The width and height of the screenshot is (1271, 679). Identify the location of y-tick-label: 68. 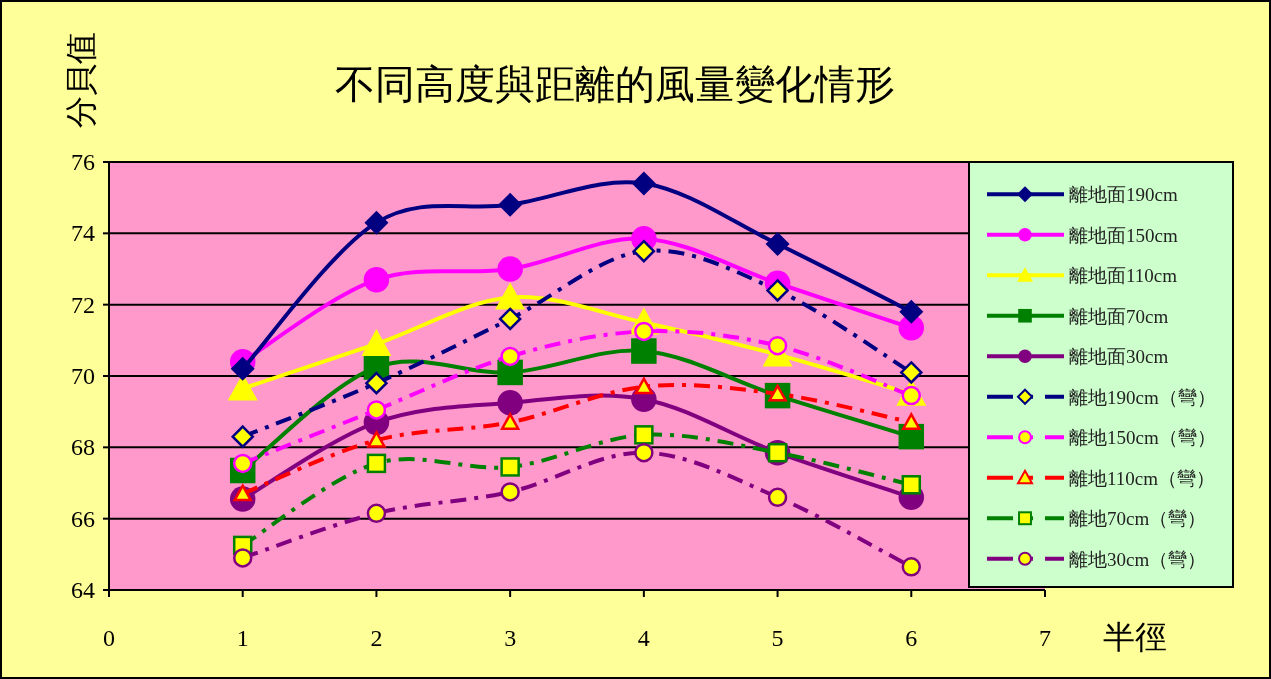
(83, 447).